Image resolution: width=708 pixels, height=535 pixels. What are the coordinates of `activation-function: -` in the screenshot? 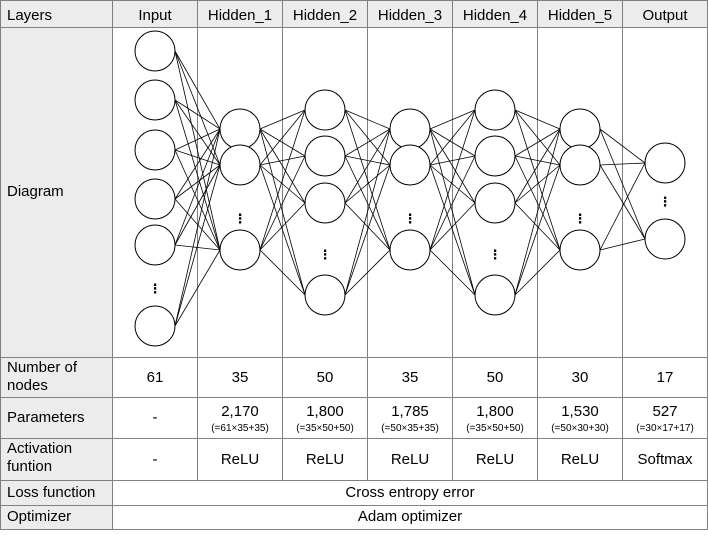 It's located at (155, 459).